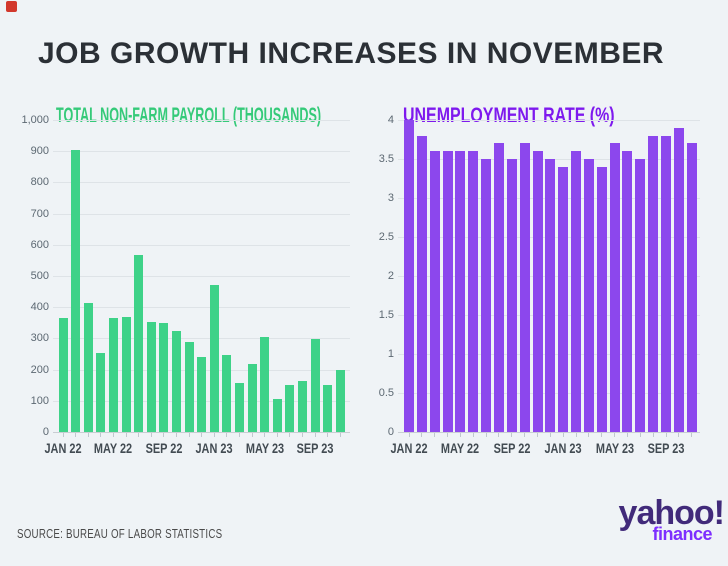 This screenshot has height=566, width=728. Describe the element at coordinates (390, 120) in the screenshot. I see `y-axis-tick-label: 4` at that location.